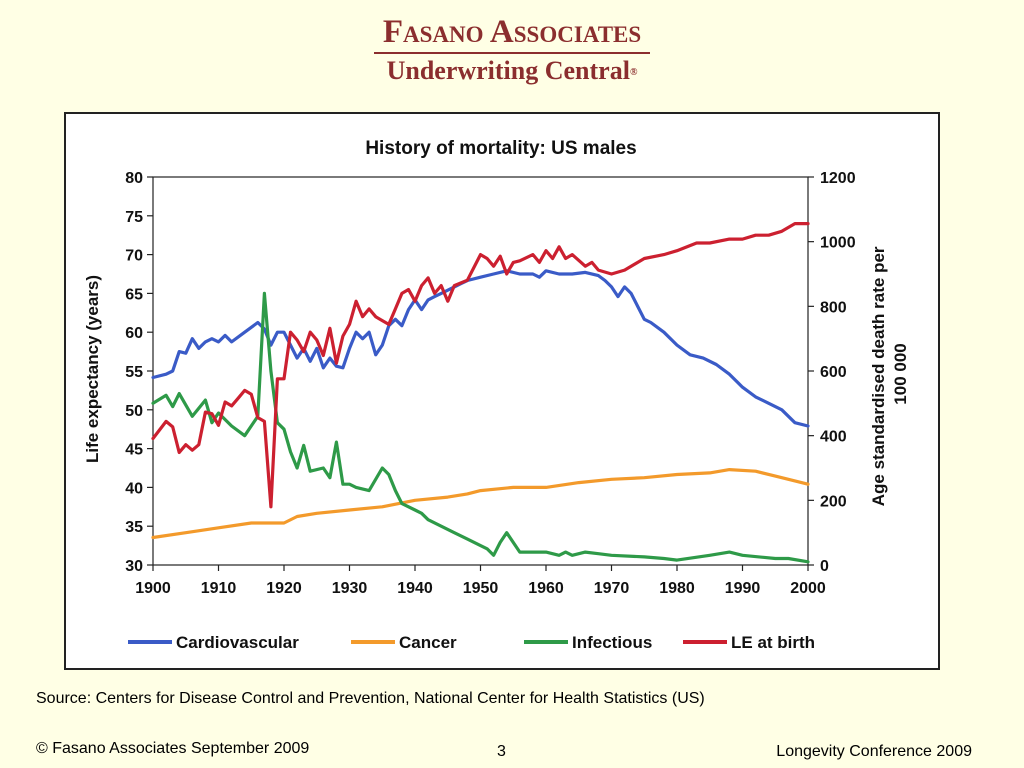 The image size is (1024, 768). What do you see at coordinates (480, 348) in the screenshot?
I see `series-line-cardiovascular` at bounding box center [480, 348].